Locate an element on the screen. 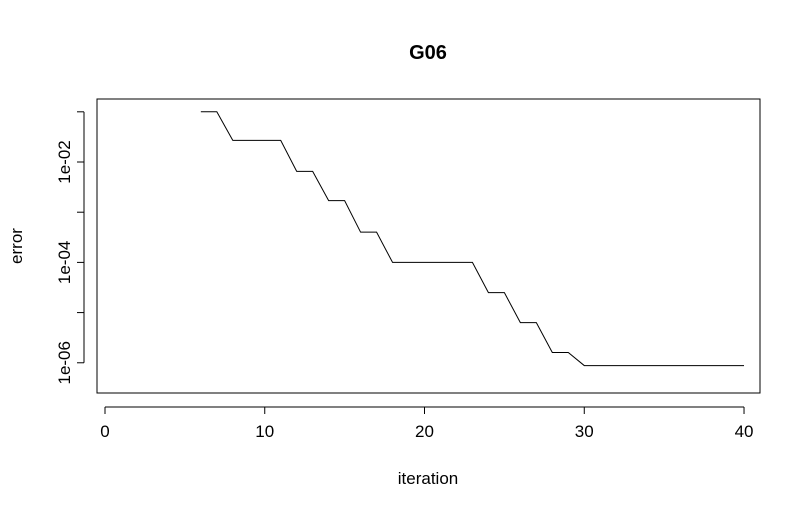  x-tick-label: 10 is located at coordinates (264, 431).